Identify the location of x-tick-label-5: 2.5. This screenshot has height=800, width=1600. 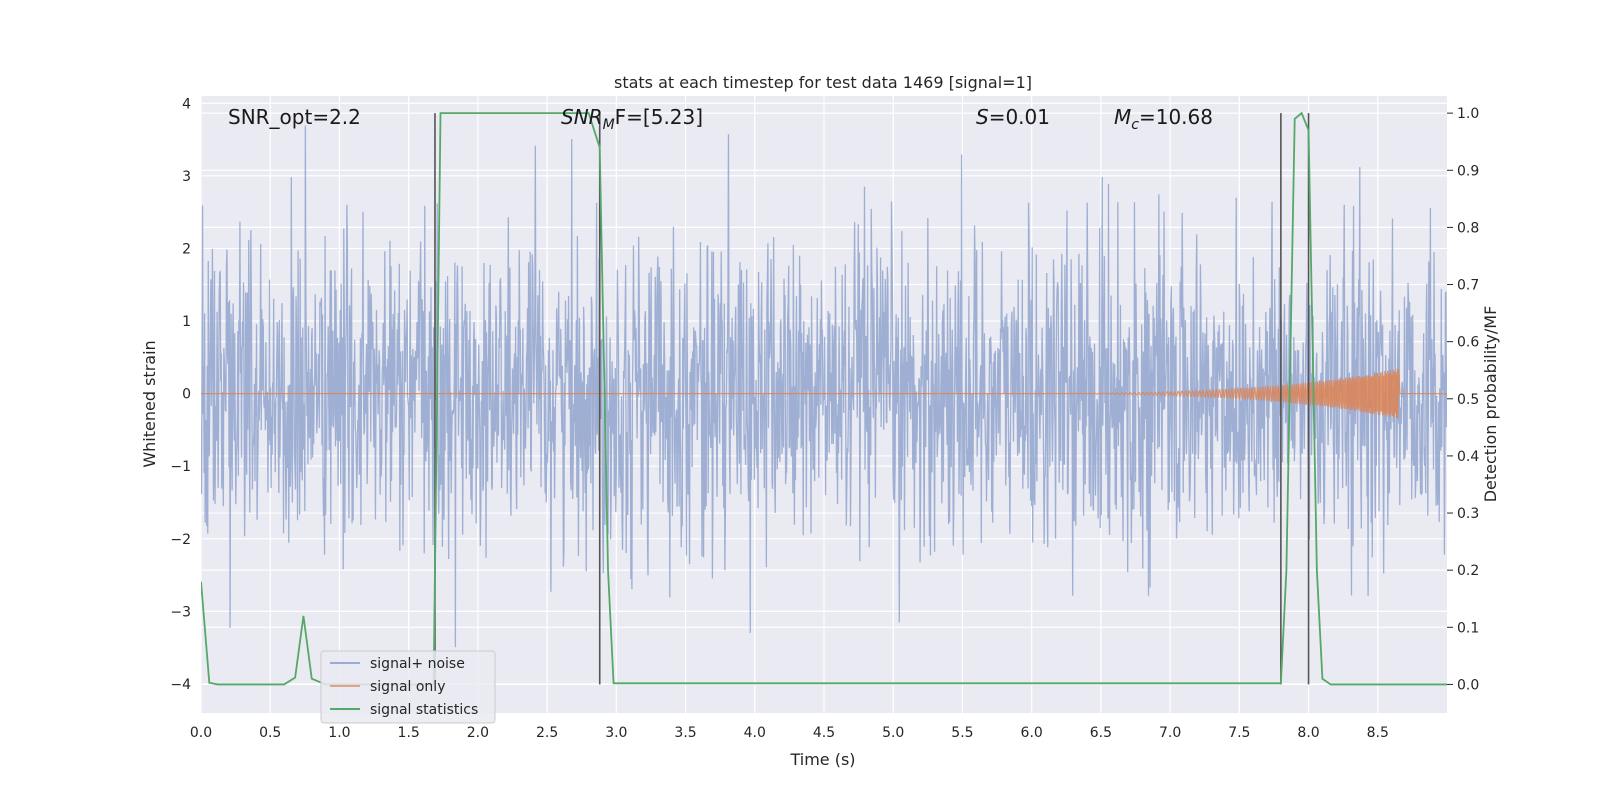
(547, 733).